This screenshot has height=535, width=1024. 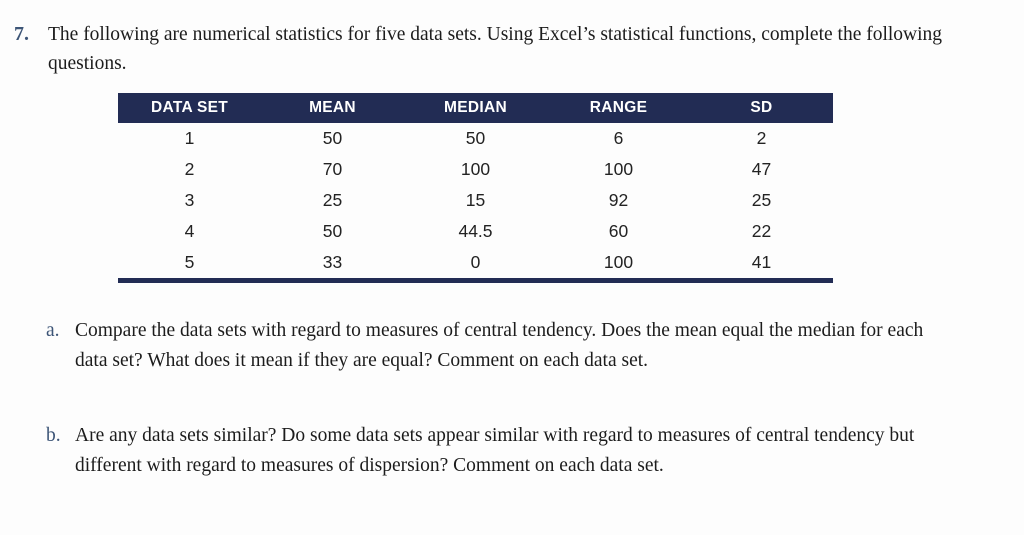 What do you see at coordinates (189, 138) in the screenshot?
I see `cell-dataset: 1` at bounding box center [189, 138].